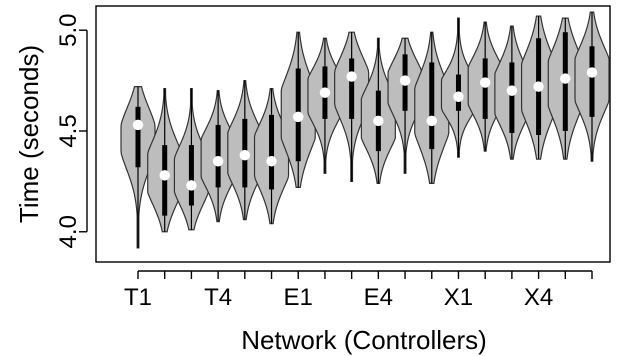 Image resolution: width=626 pixels, height=356 pixels. I want to click on x-tick-label-T4: T4, so click(218, 297).